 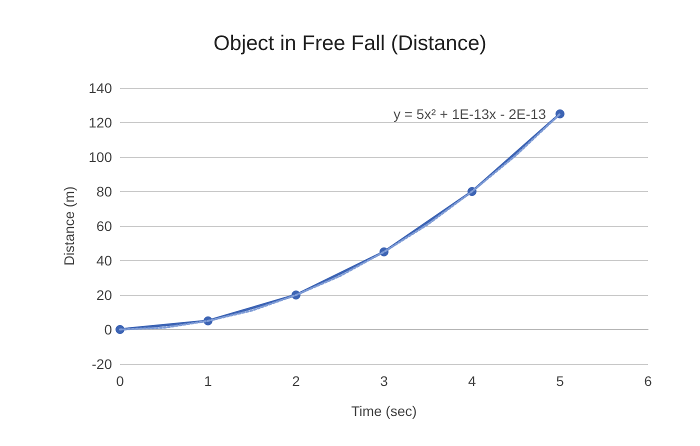 I want to click on chart-title: Object in Free Fall (Distance), so click(x=350, y=43).